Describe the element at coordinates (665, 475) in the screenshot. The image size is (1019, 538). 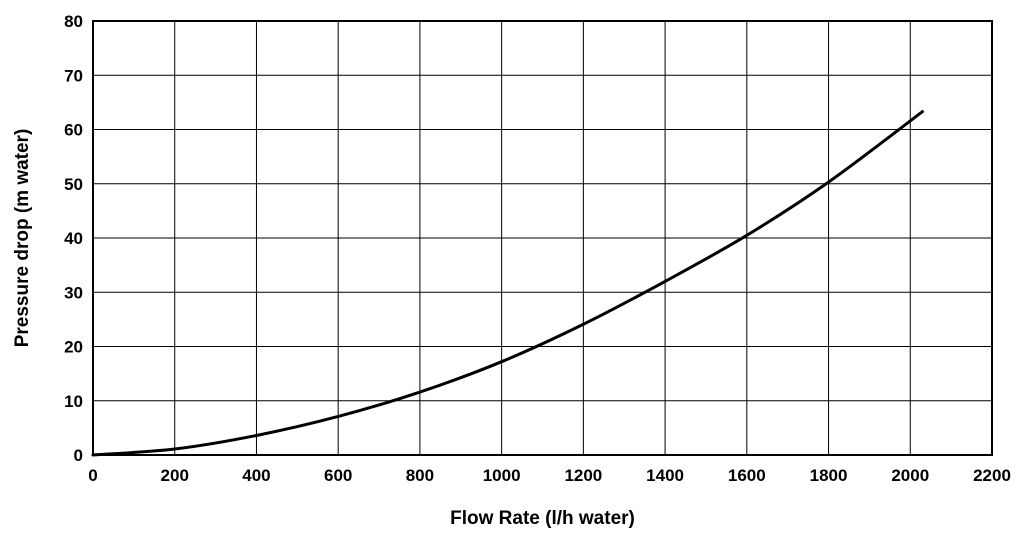
I see `x-tick-label: 1400` at that location.